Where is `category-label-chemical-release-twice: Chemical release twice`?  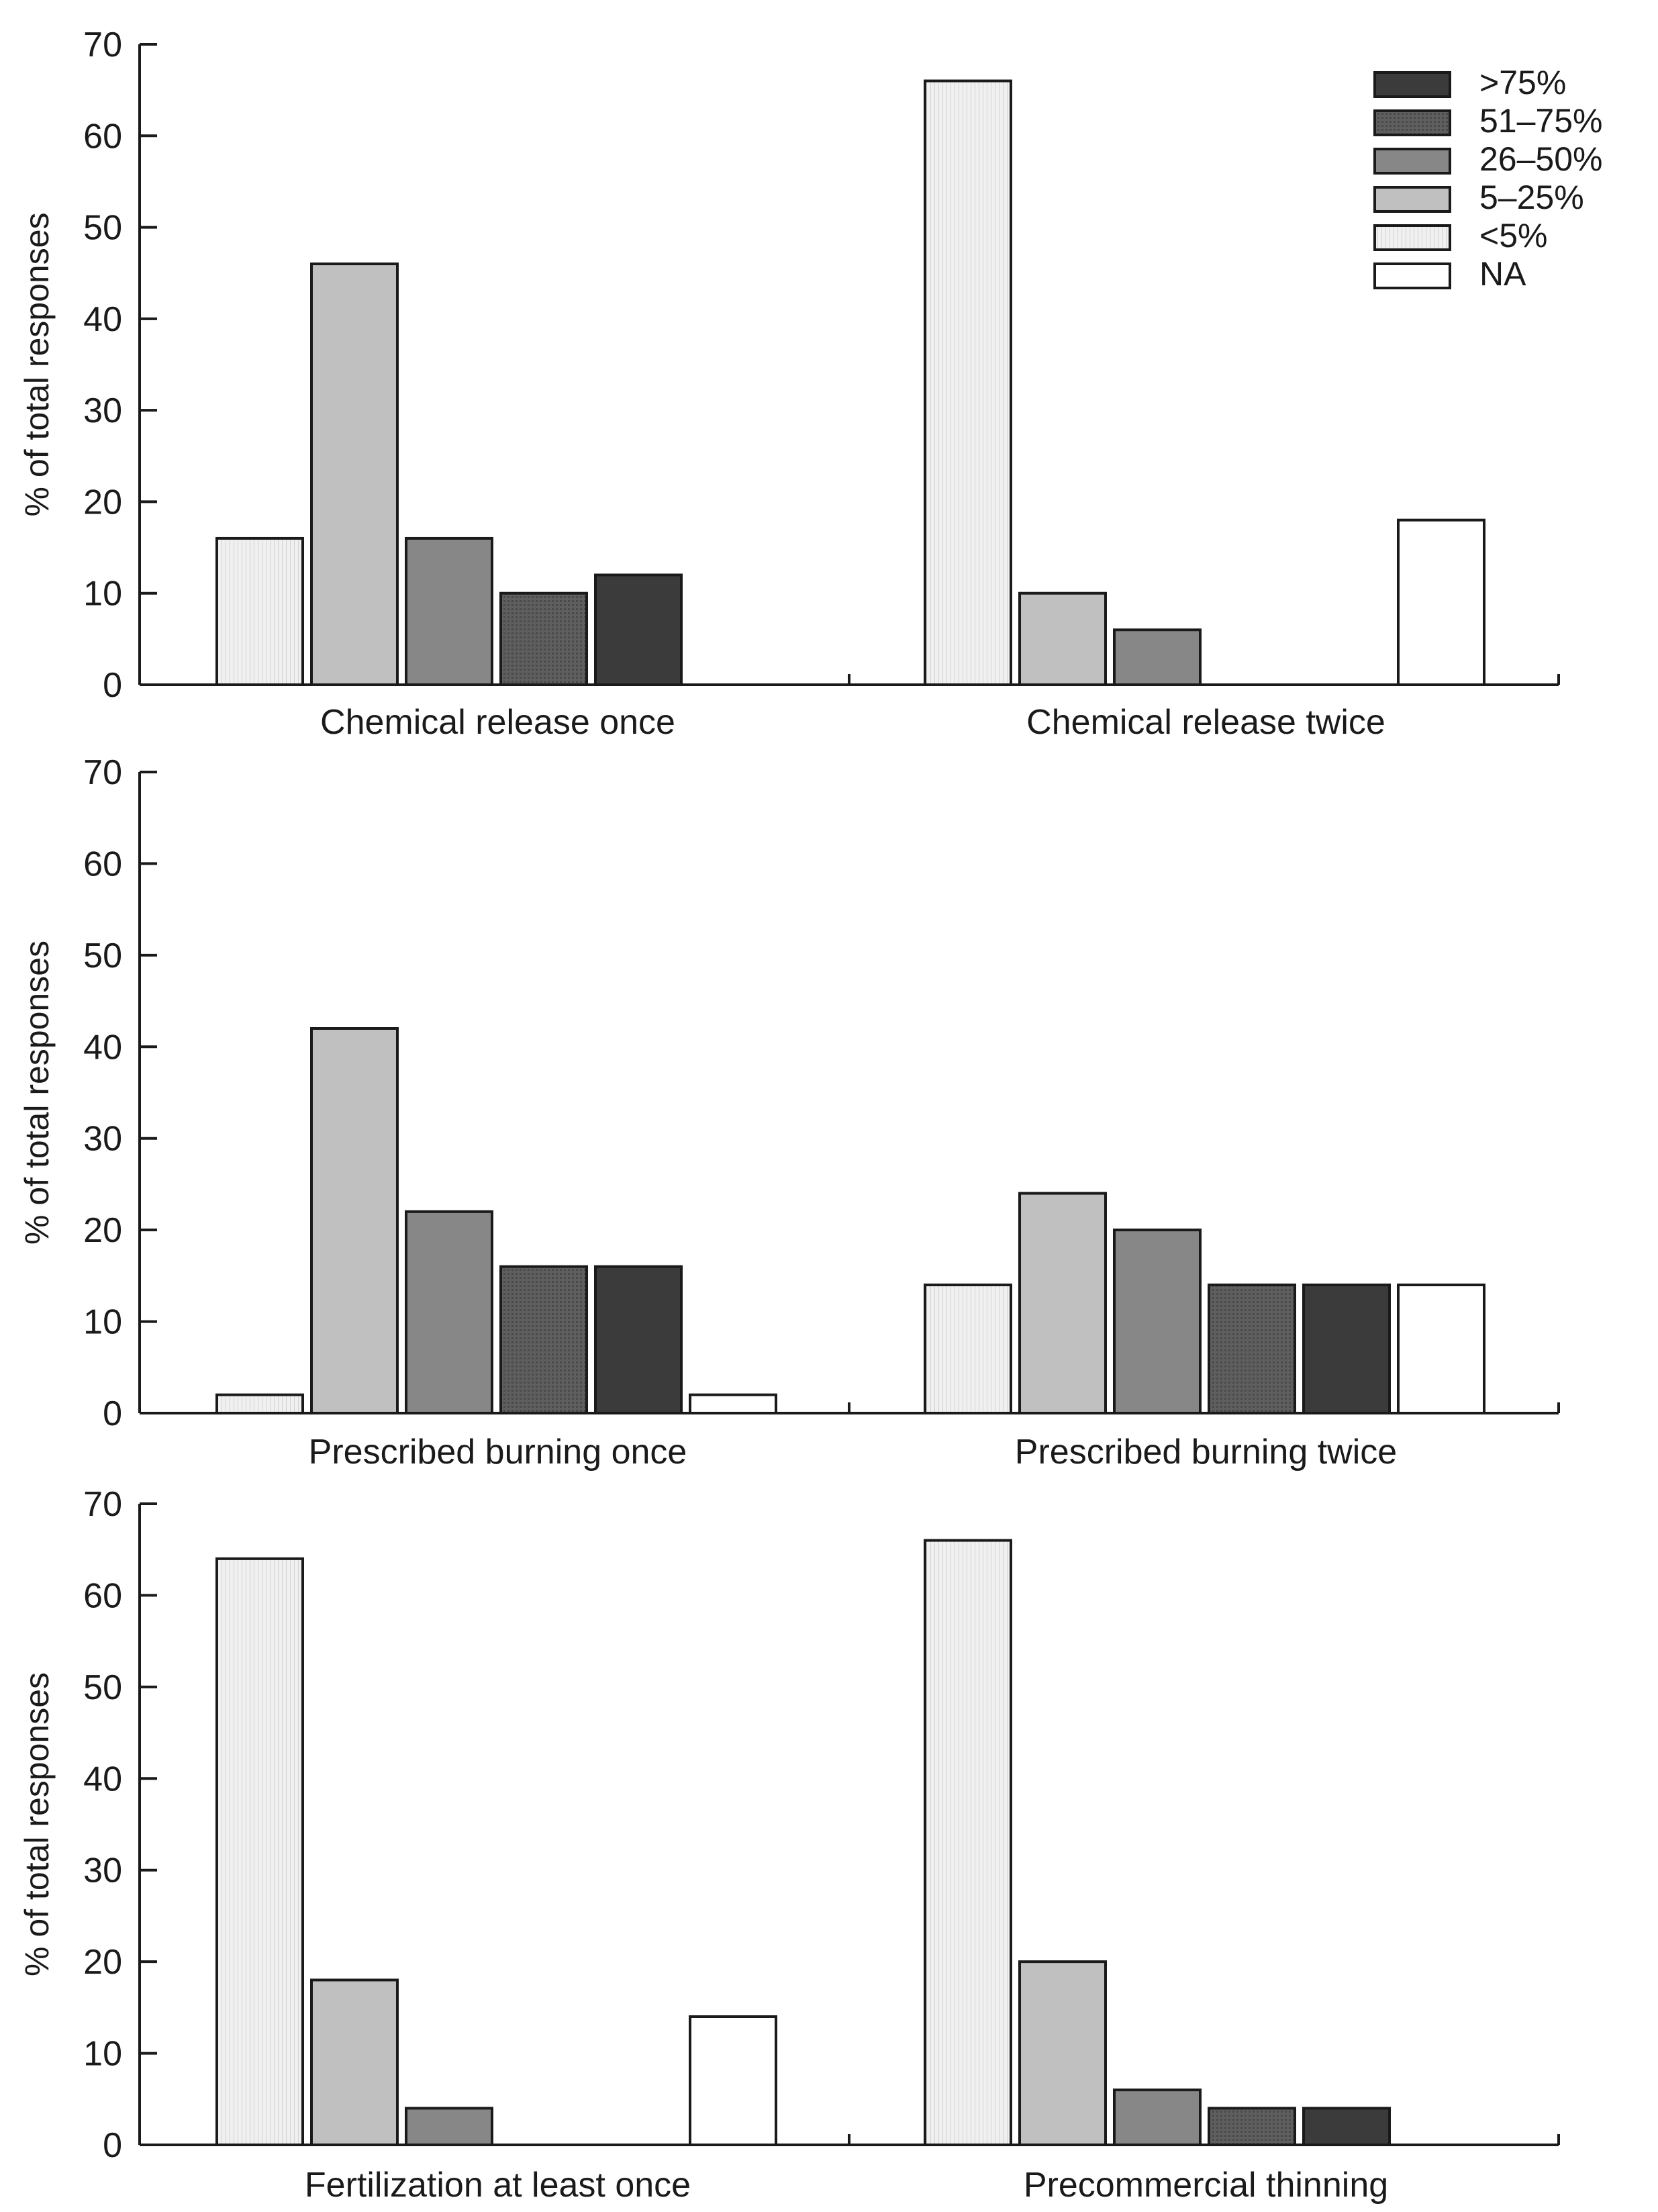
category-label-chemical-release-twice: Chemical release twice is located at coordinates (1206, 722).